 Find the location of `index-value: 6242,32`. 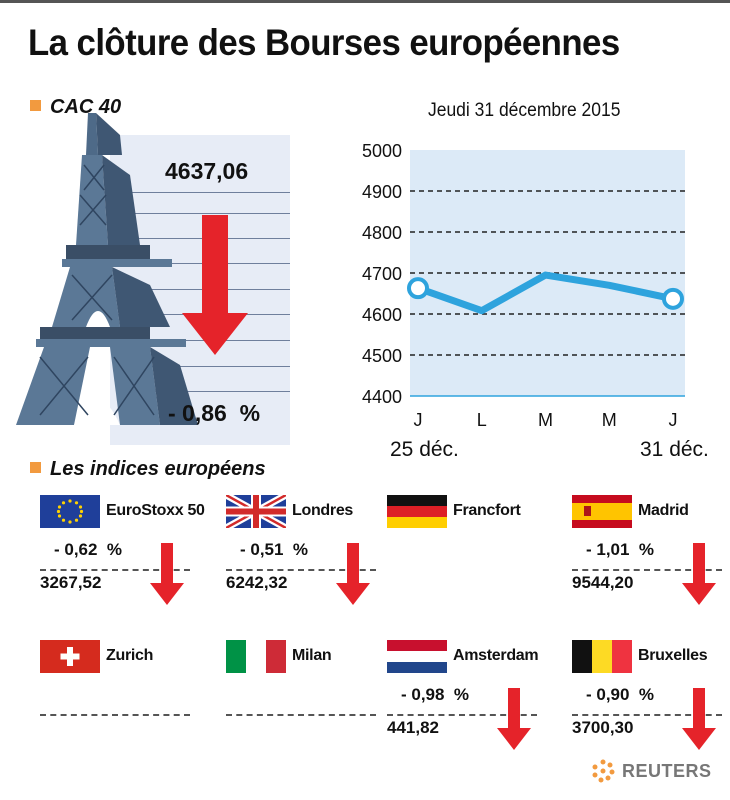

index-value: 6242,32 is located at coordinates (257, 582).